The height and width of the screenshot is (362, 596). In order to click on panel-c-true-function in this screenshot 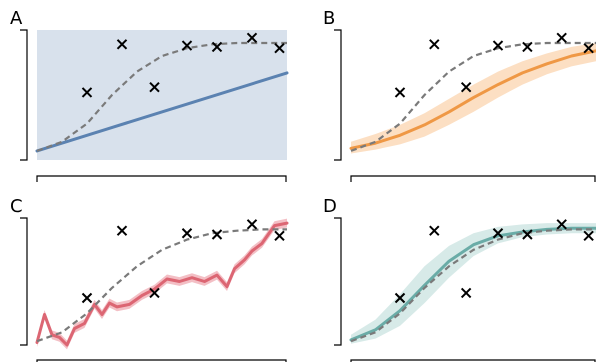, I will do `click(161, 285)`.